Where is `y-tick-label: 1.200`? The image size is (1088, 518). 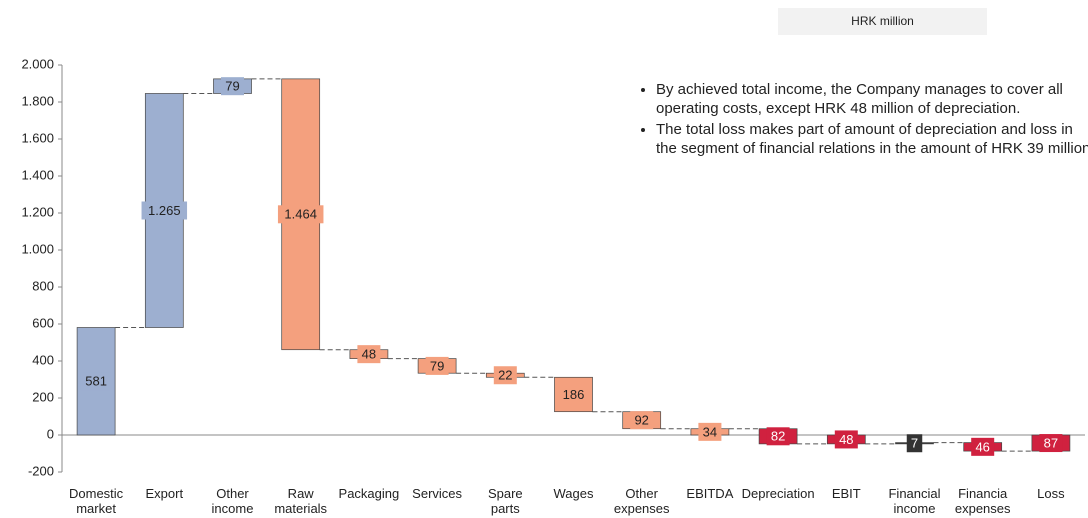
y-tick-label: 1.200 is located at coordinates (37, 211).